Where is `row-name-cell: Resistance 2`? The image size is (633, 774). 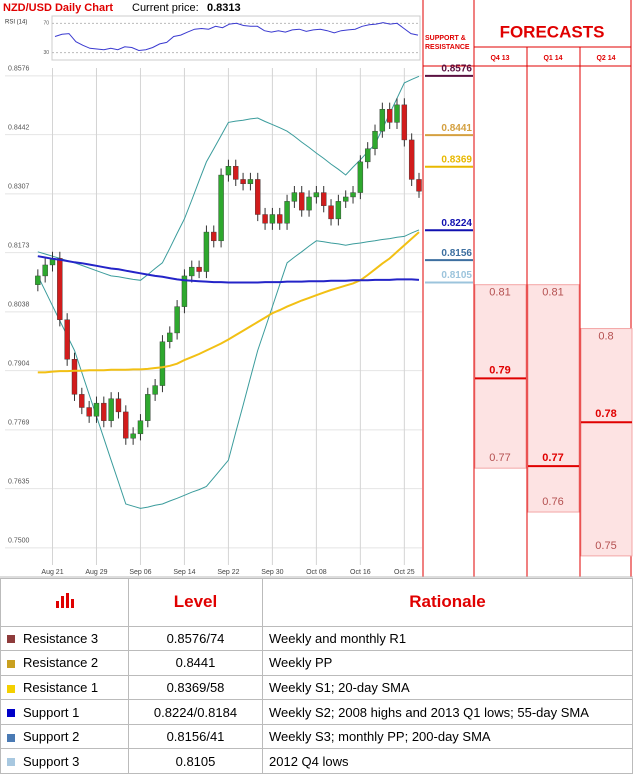
row-name-cell: Resistance 2 is located at coordinates (64, 663).